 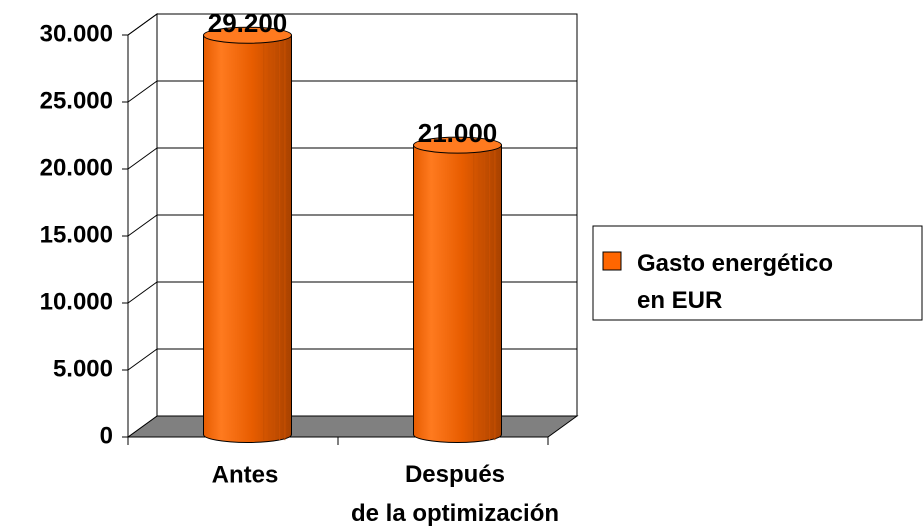 I want to click on legend-label: Gasto energético en EUR, so click(x=735, y=282).